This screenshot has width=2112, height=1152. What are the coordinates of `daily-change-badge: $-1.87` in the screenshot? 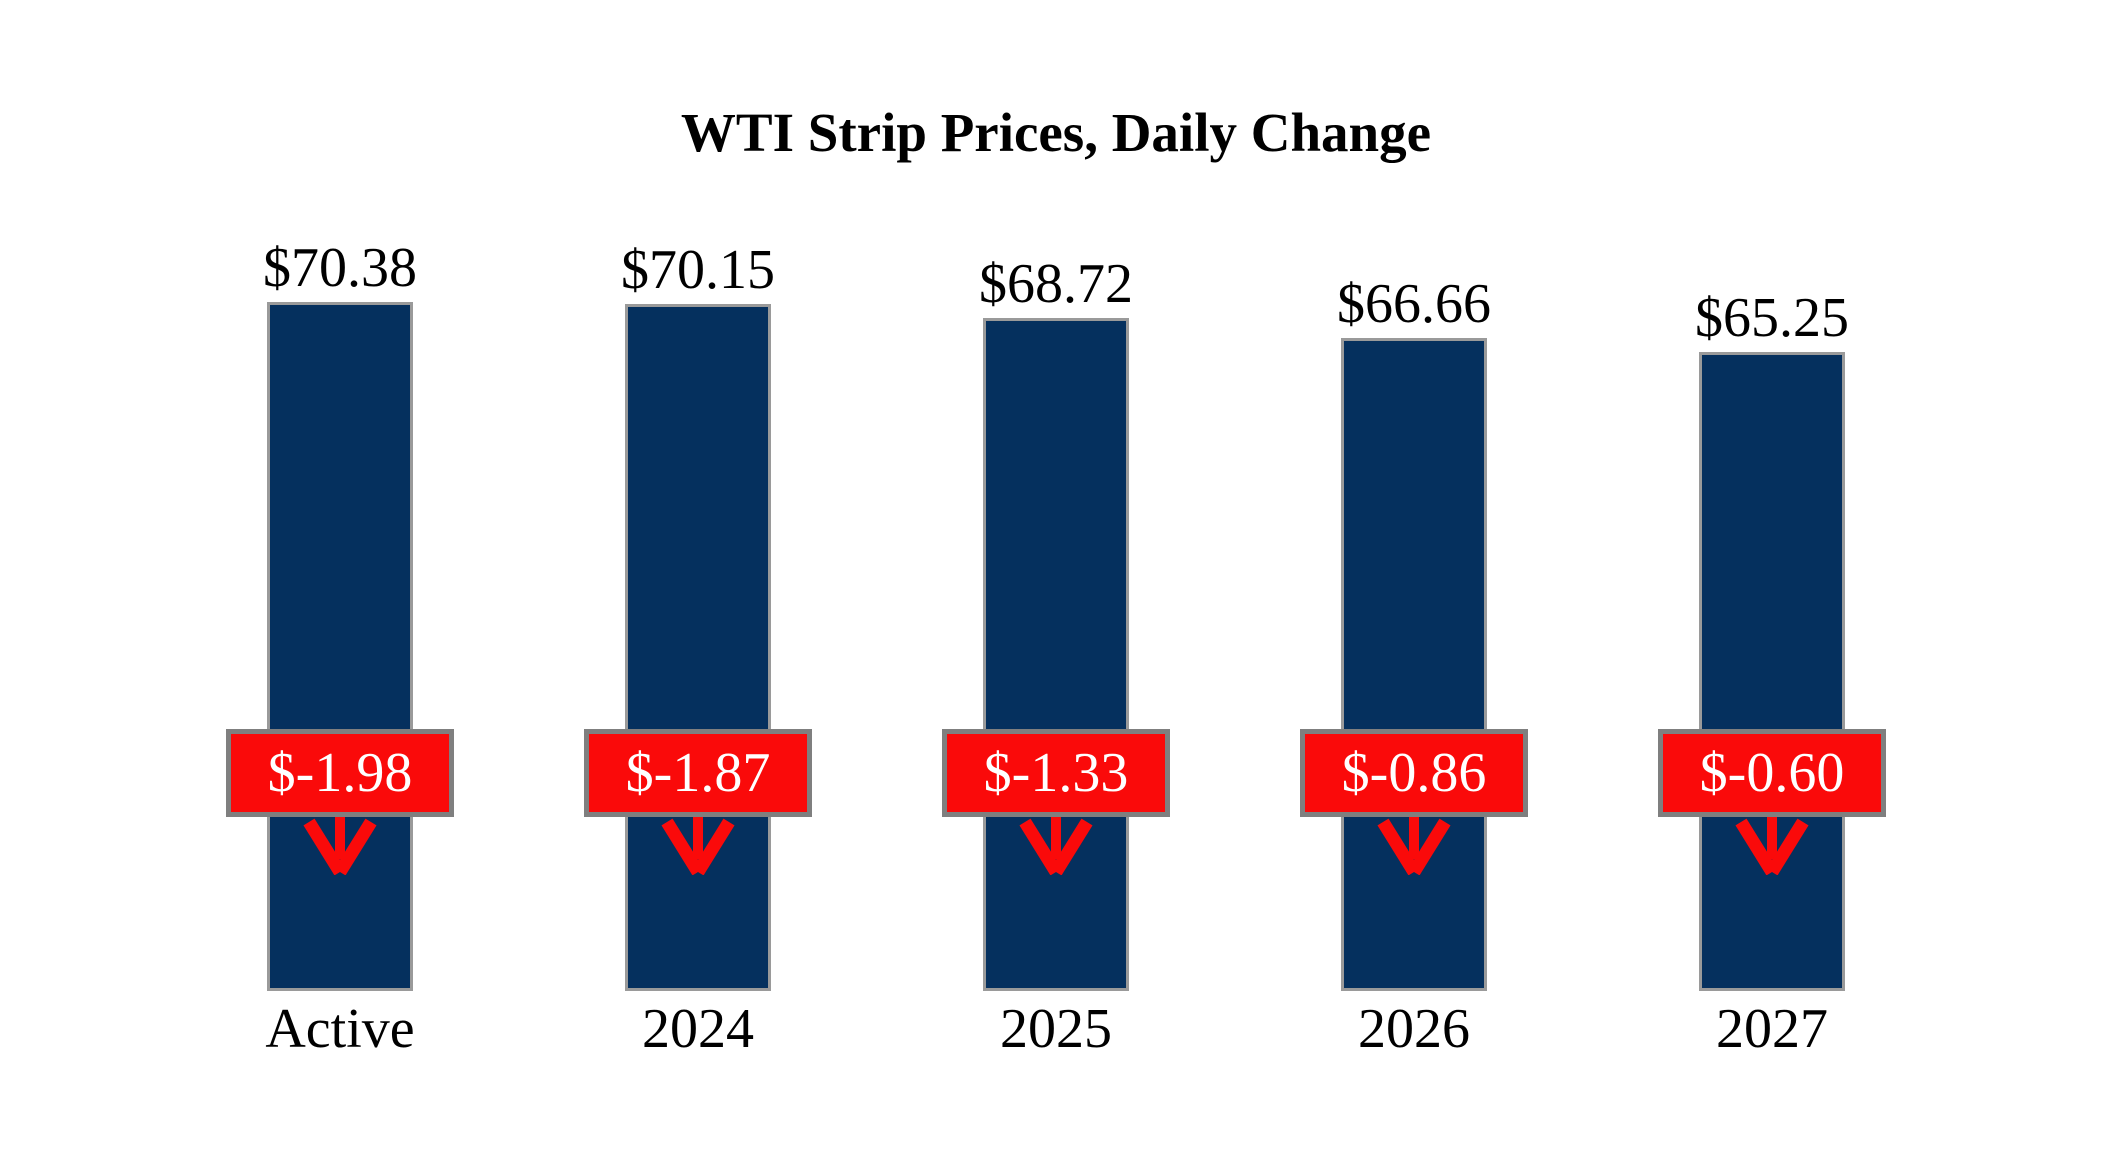 It's located at (698, 773).